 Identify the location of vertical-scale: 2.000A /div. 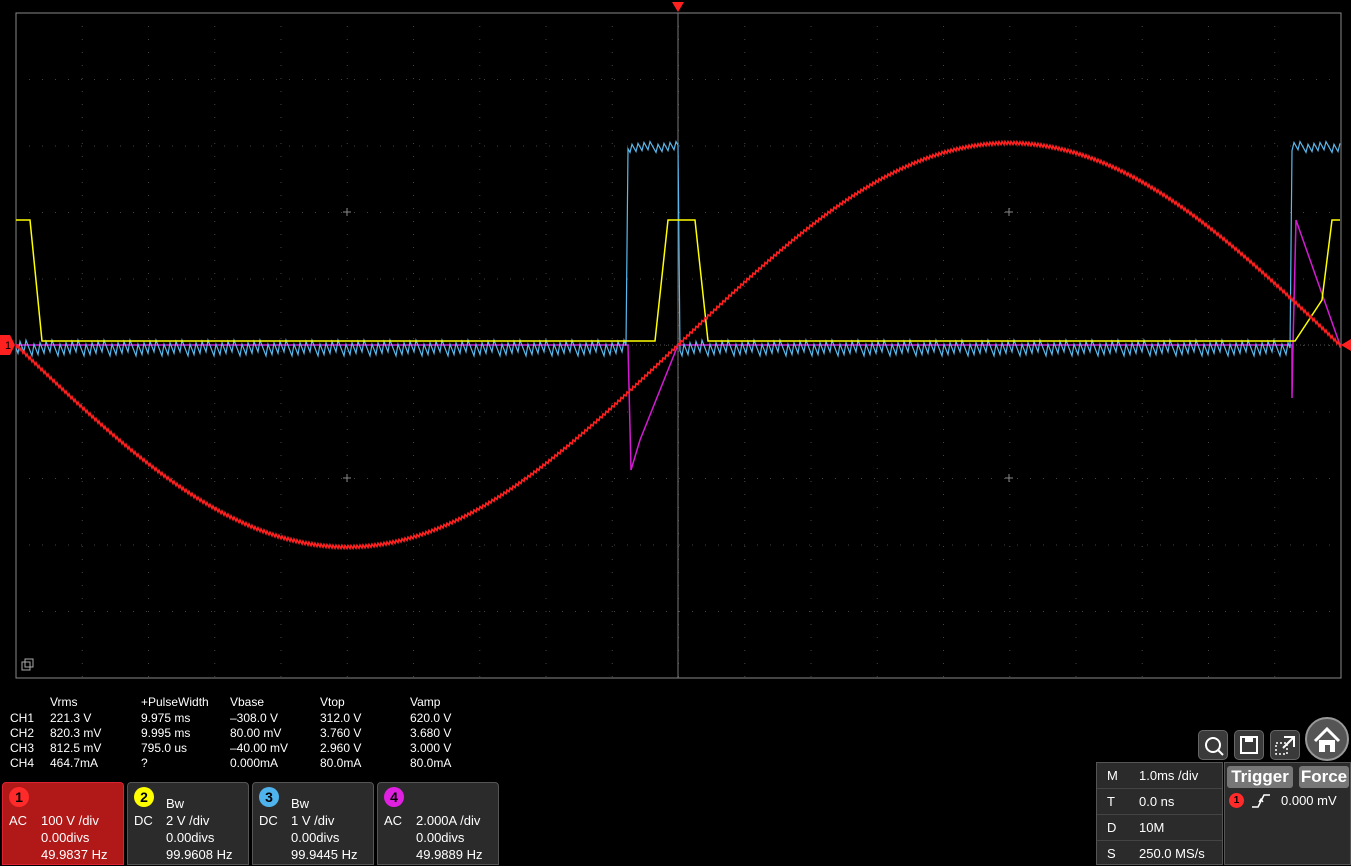
(448, 820).